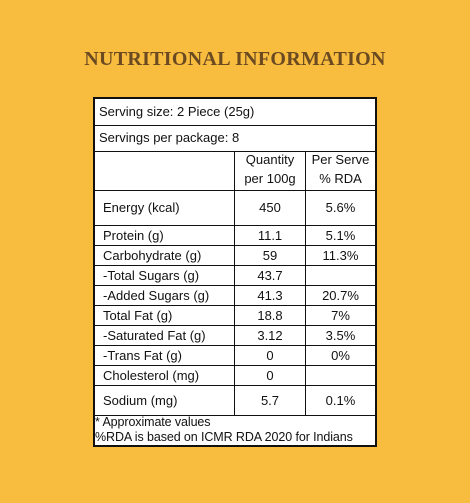  Describe the element at coordinates (340, 315) in the screenshot. I see `nutrient-rda: 7%` at that location.